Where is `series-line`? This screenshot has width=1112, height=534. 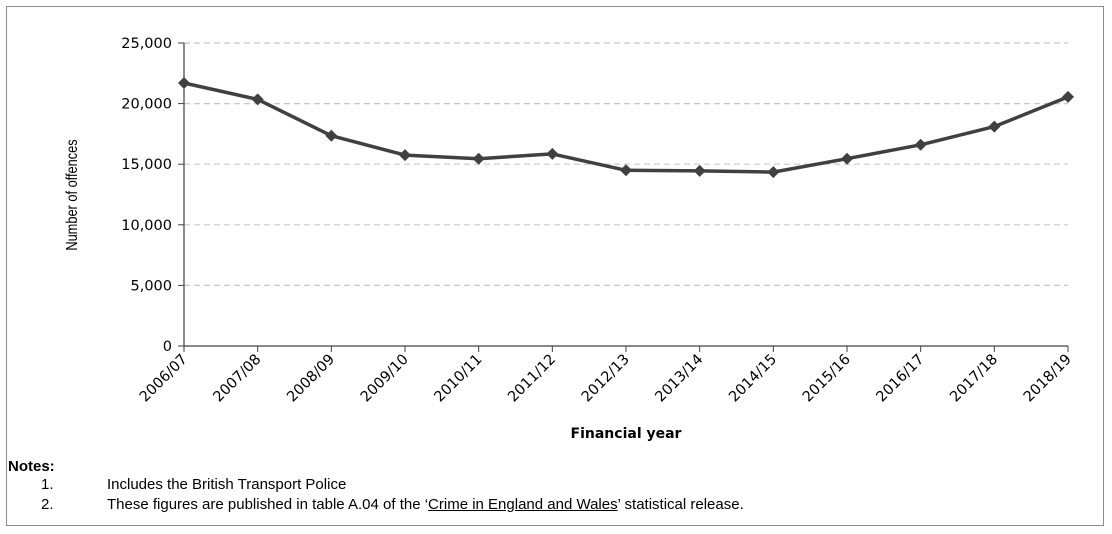
series-line is located at coordinates (626, 127).